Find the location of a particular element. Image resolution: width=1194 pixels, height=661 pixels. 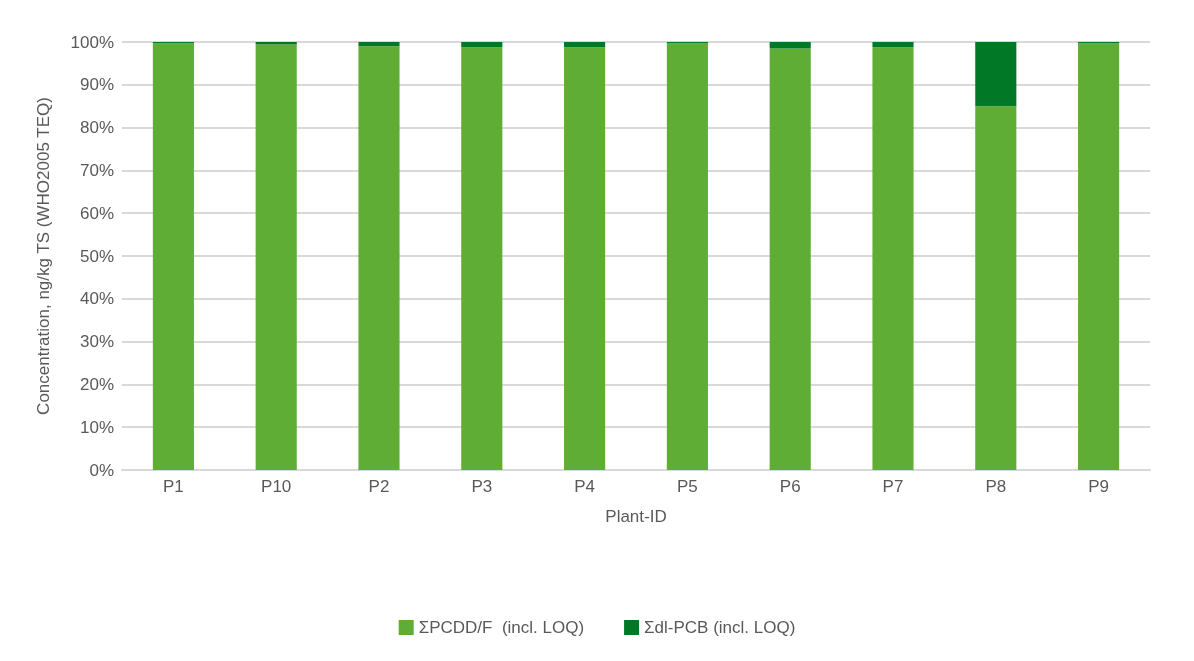

y-tick-label: 30% is located at coordinates (96, 342).